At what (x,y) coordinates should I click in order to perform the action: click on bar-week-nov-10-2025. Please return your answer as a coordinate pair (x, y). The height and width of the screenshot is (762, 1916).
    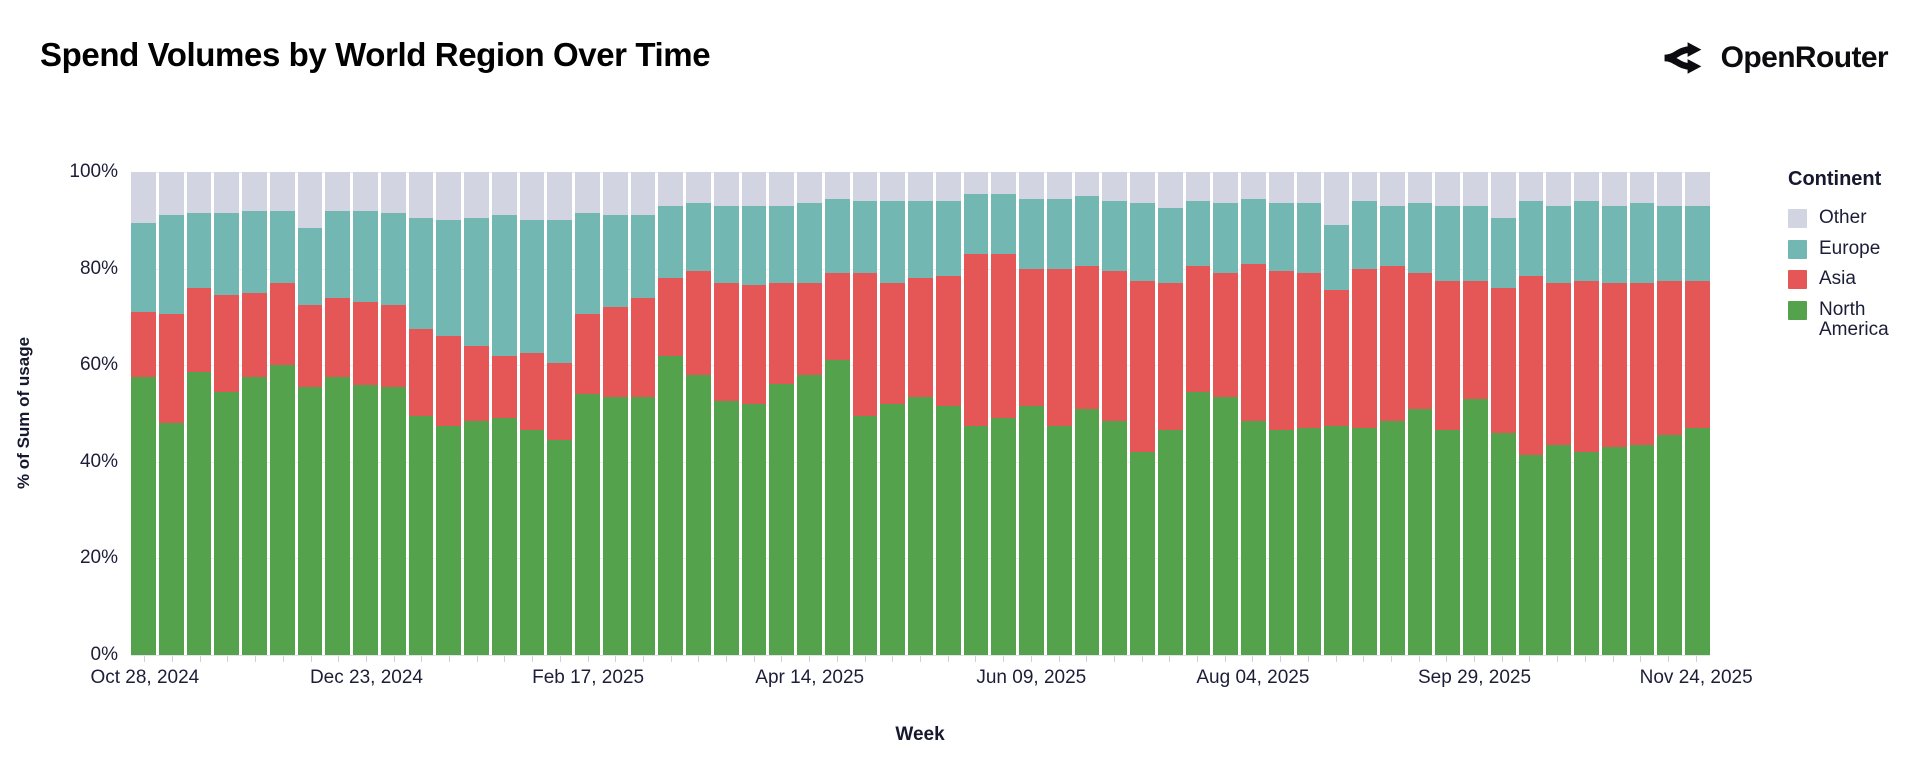
    Looking at the image, I should click on (1642, 413).